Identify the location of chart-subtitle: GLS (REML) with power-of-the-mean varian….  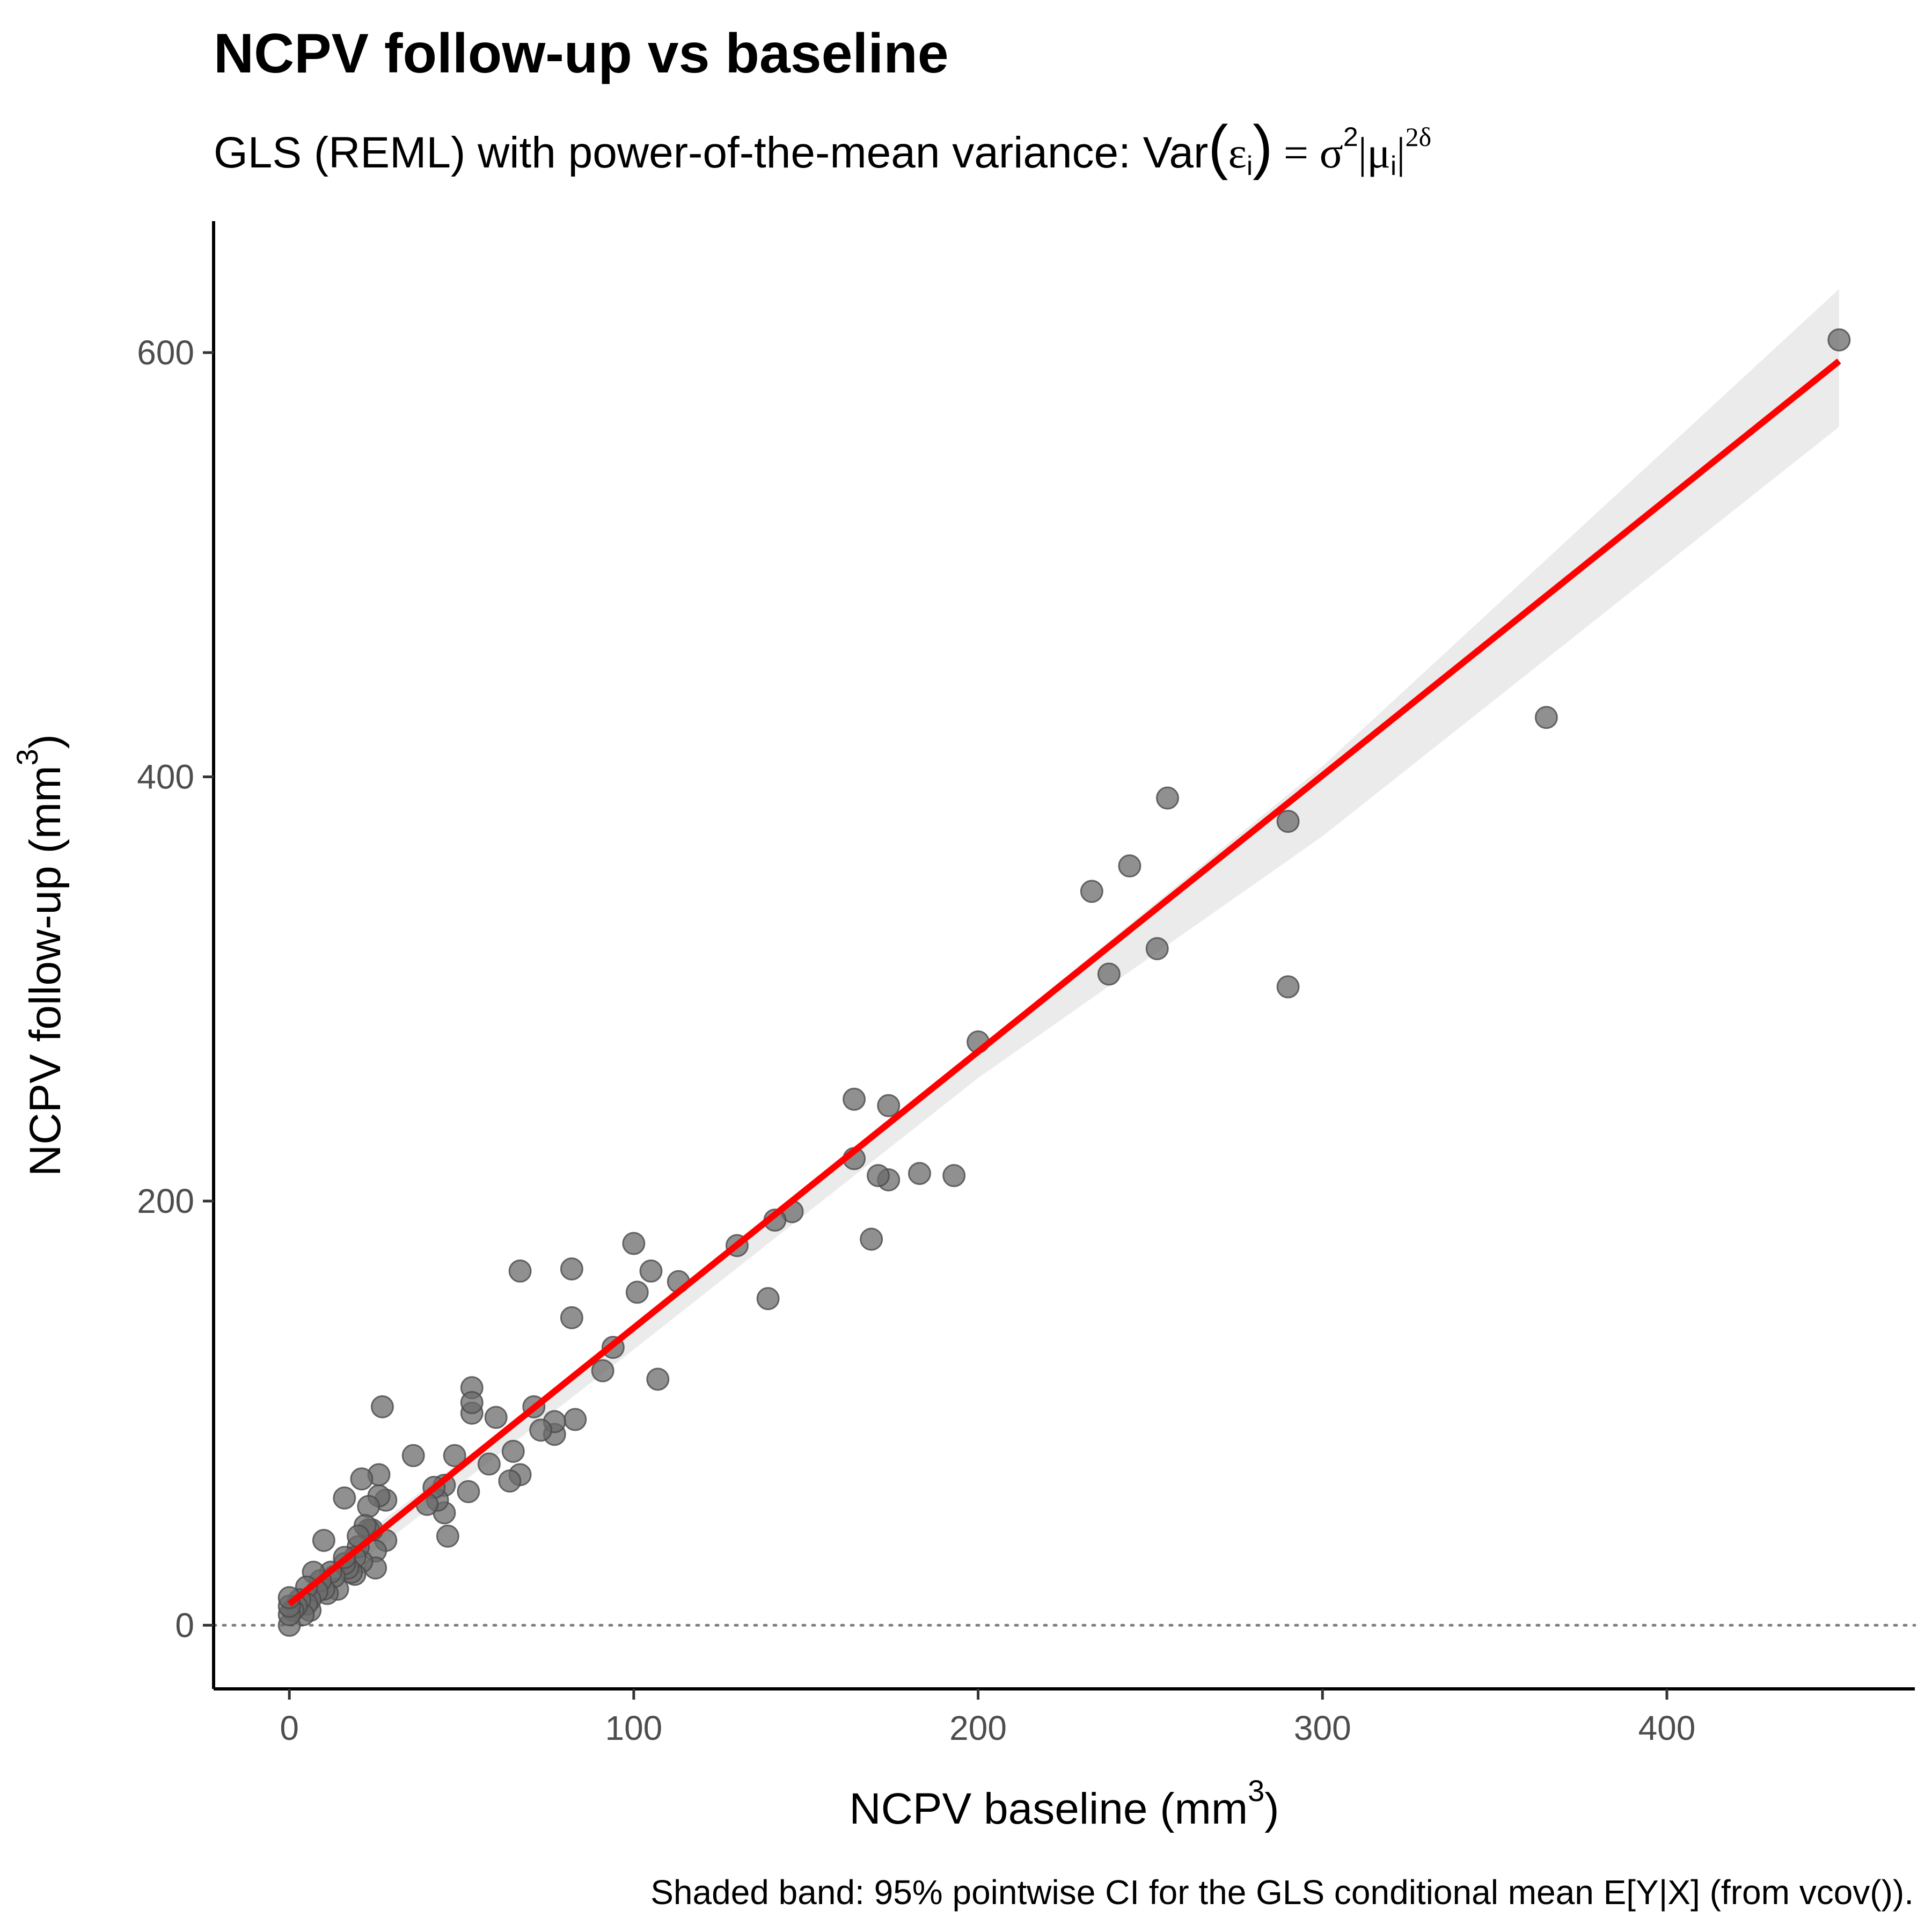
(822, 147).